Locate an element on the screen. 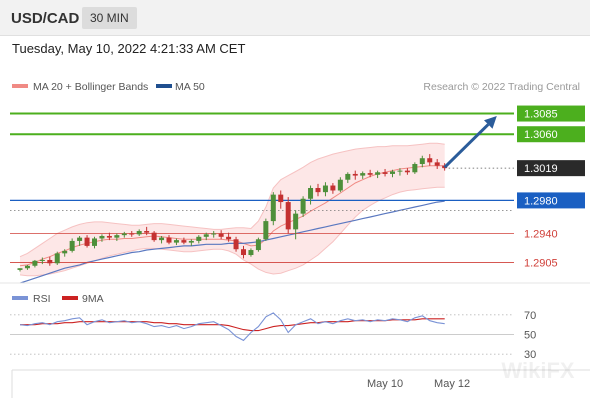 This screenshot has width=590, height=400. last-price-label-bg is located at coordinates (551, 168).